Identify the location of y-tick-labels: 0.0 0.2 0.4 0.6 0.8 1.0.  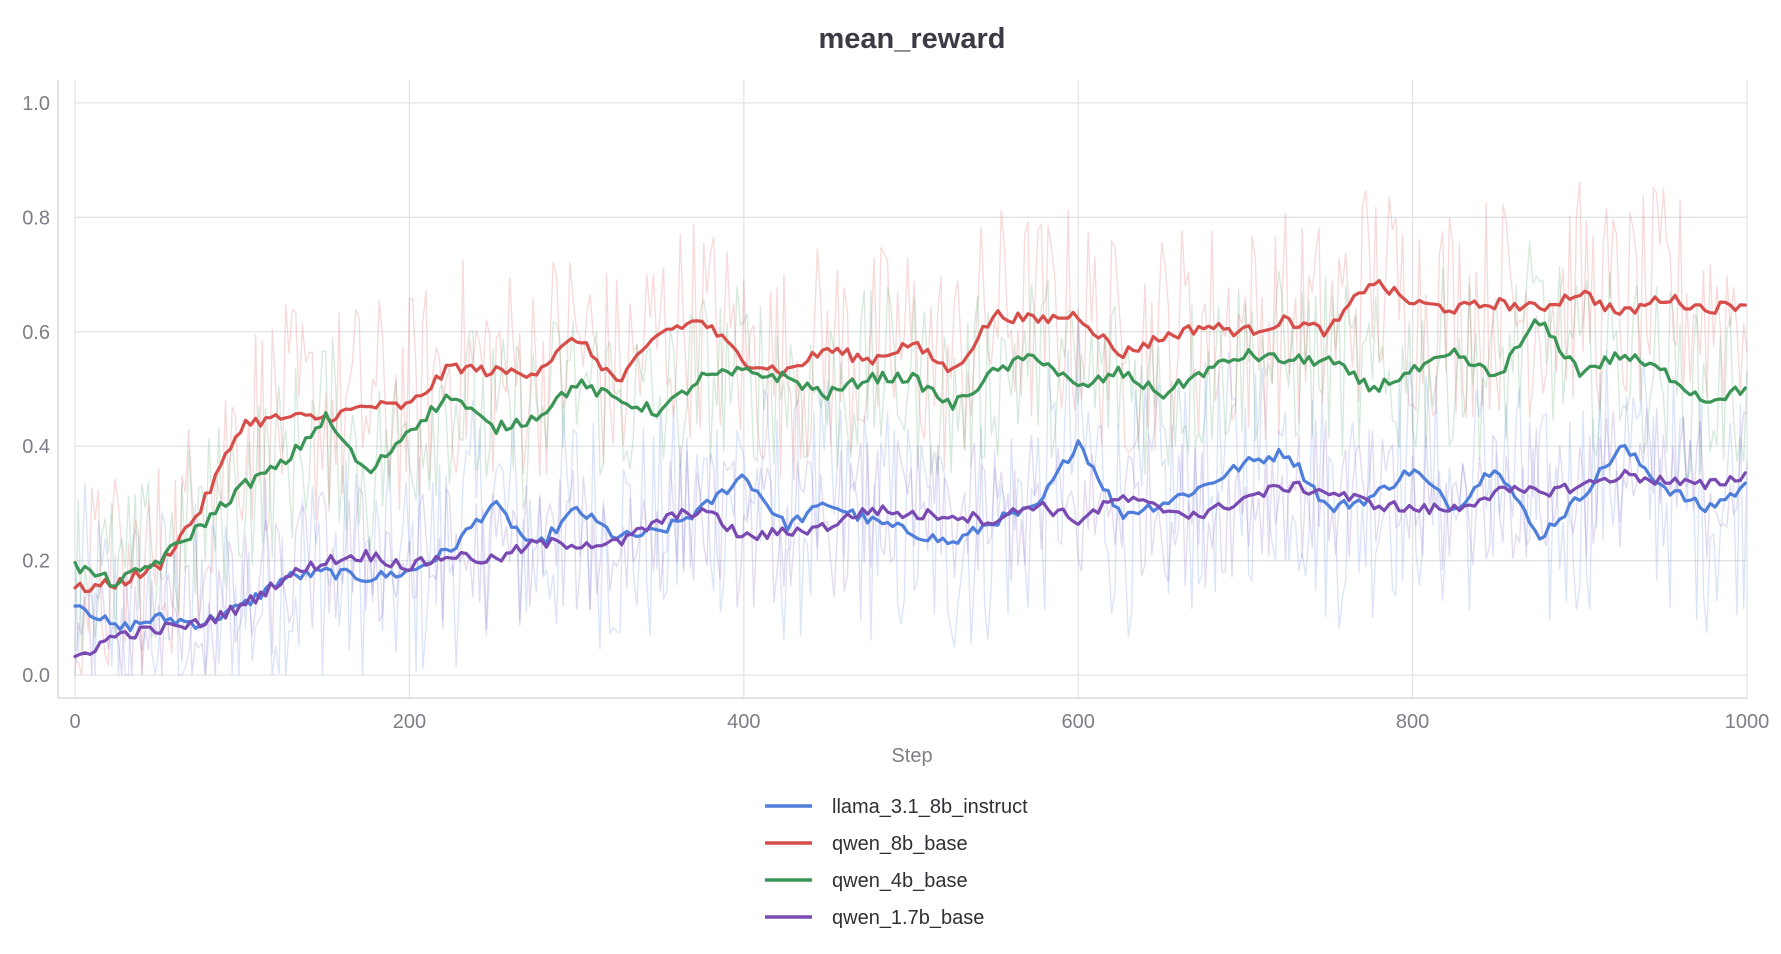
(36, 390).